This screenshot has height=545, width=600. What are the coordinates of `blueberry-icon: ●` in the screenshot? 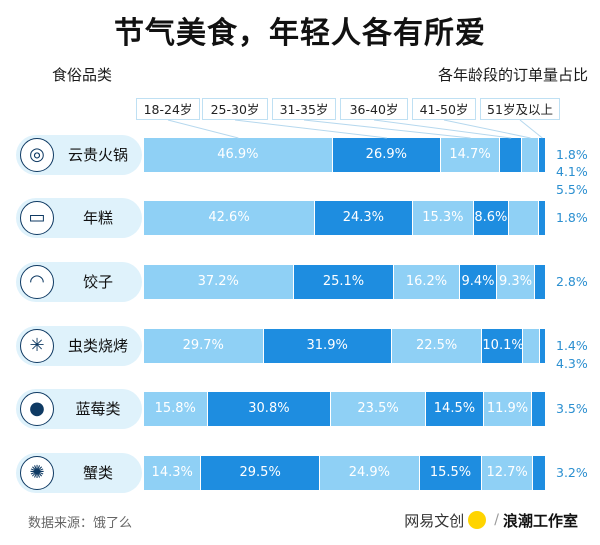 It's located at (37, 409).